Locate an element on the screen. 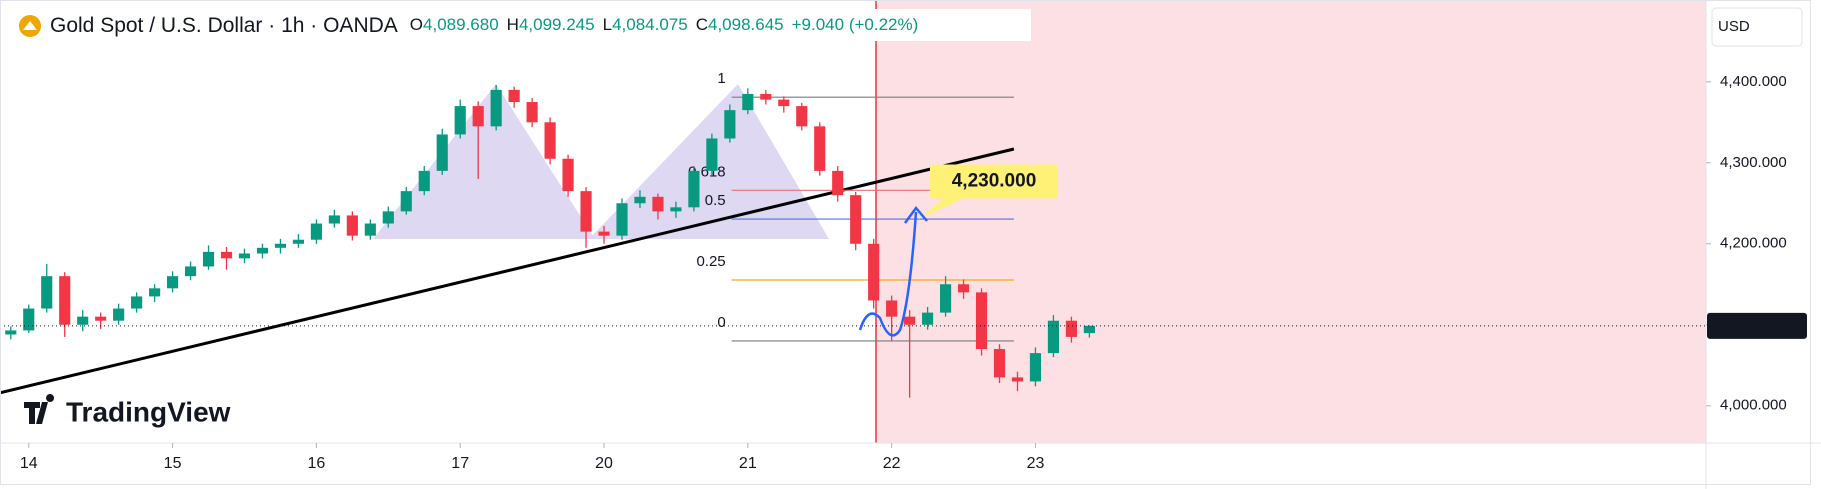  y-tick-label: 4,200.000 is located at coordinates (1753, 243).